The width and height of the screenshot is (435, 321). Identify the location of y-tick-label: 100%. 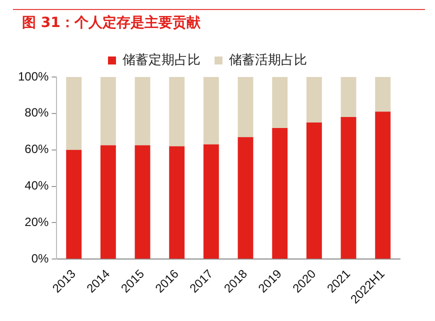
(34, 76).